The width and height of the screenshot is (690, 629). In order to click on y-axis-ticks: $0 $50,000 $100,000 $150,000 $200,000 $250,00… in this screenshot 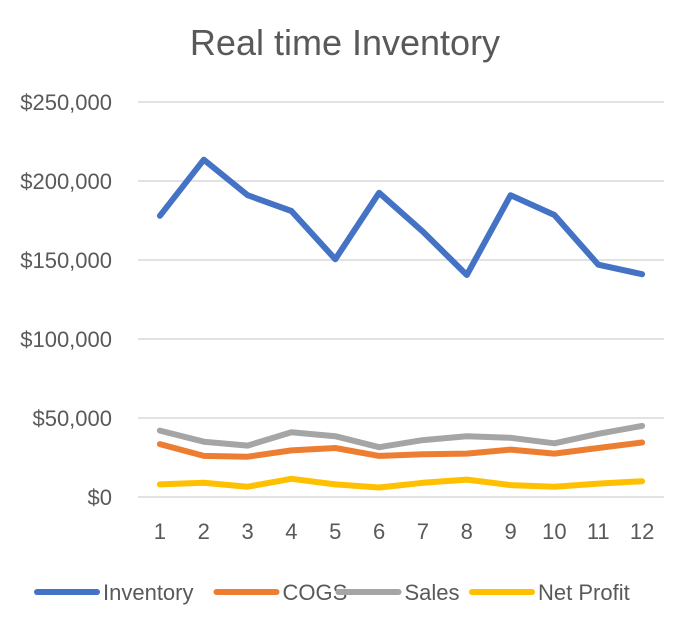, I will do `click(66, 300)`.